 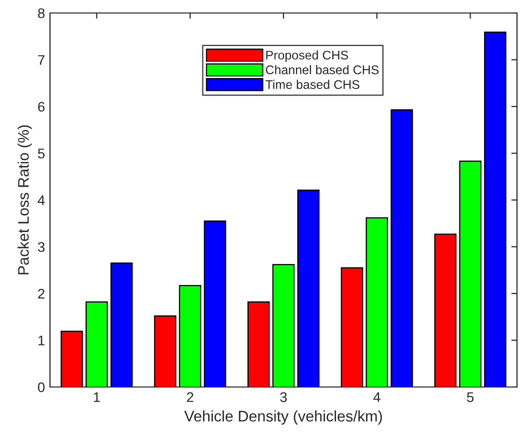 What do you see at coordinates (41, 153) in the screenshot?
I see `y-tick-label: 5` at bounding box center [41, 153].